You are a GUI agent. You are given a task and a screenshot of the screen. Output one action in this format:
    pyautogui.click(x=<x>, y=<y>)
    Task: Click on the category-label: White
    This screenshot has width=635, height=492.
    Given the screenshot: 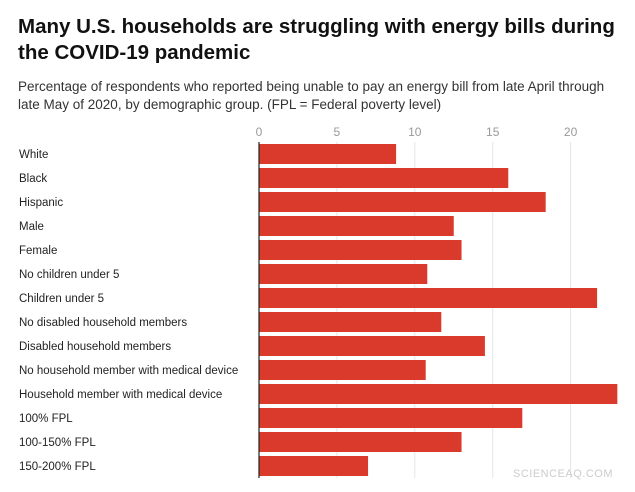 What is the action you would take?
    pyautogui.click(x=33, y=155)
    